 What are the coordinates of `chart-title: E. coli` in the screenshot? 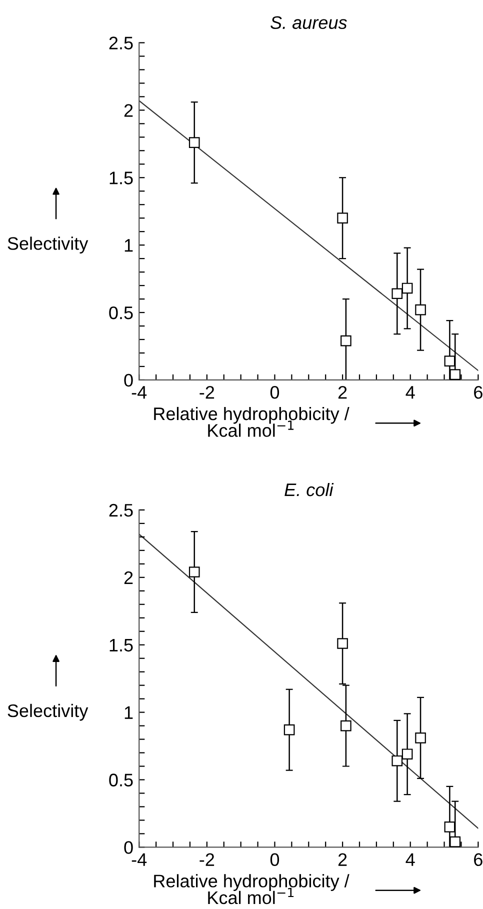 It's located at (309, 489).